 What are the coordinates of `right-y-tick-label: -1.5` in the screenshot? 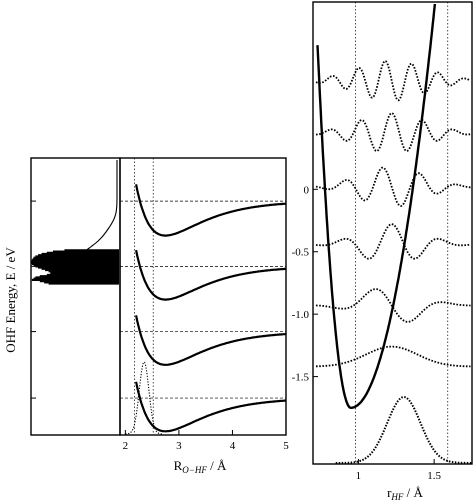 It's located at (301, 378).